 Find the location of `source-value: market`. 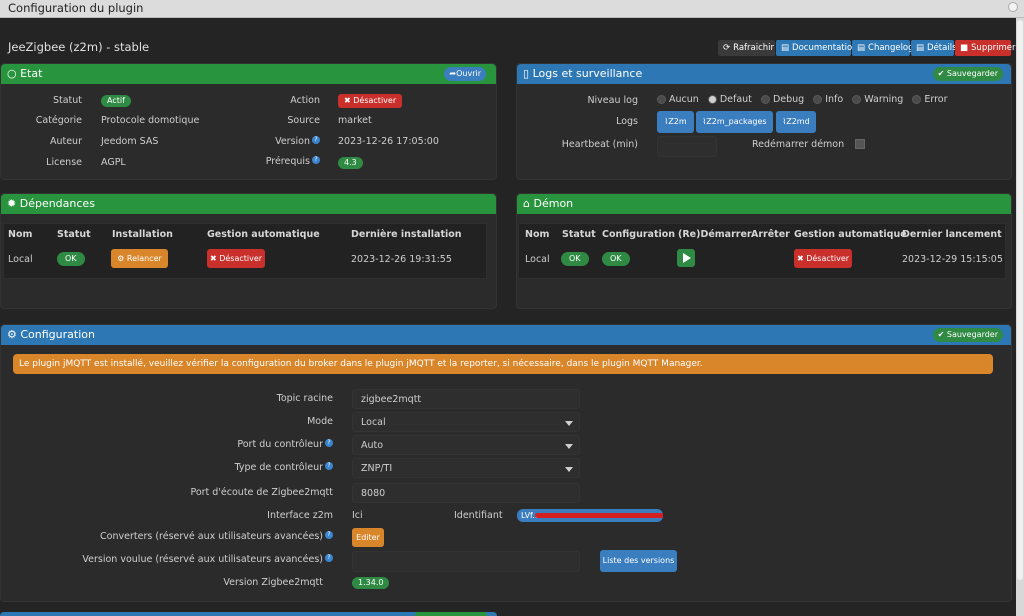

source-value: market is located at coordinates (355, 120).